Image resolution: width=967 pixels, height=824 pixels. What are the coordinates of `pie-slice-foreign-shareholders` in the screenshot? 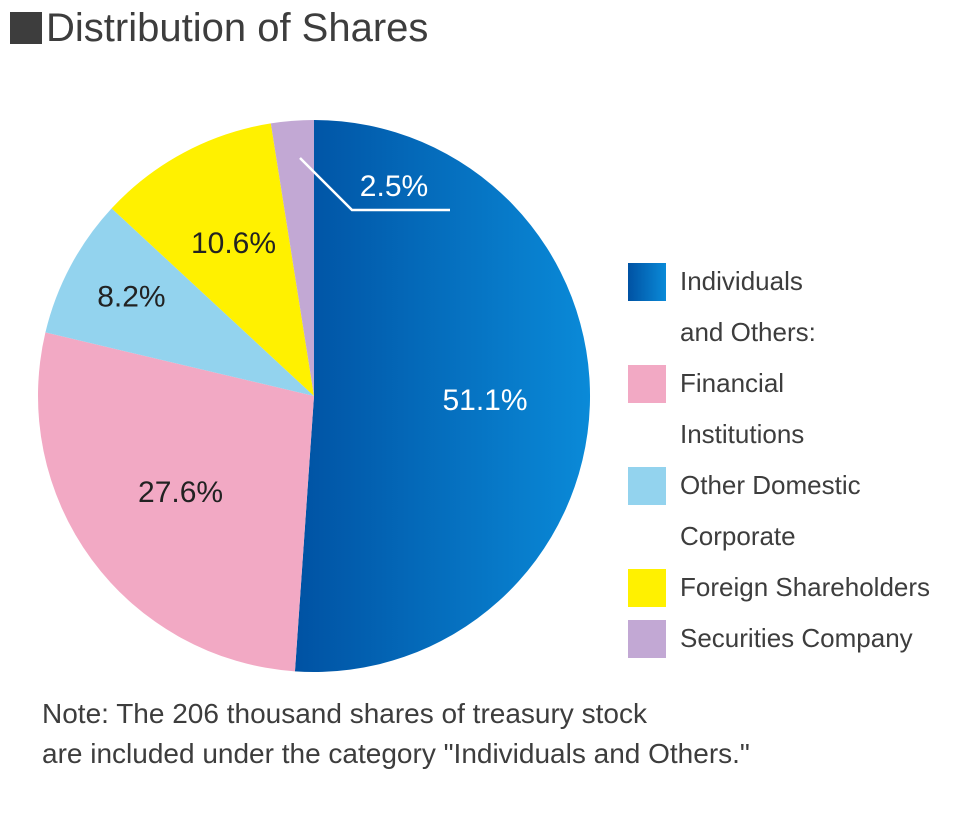 It's located at (213, 260).